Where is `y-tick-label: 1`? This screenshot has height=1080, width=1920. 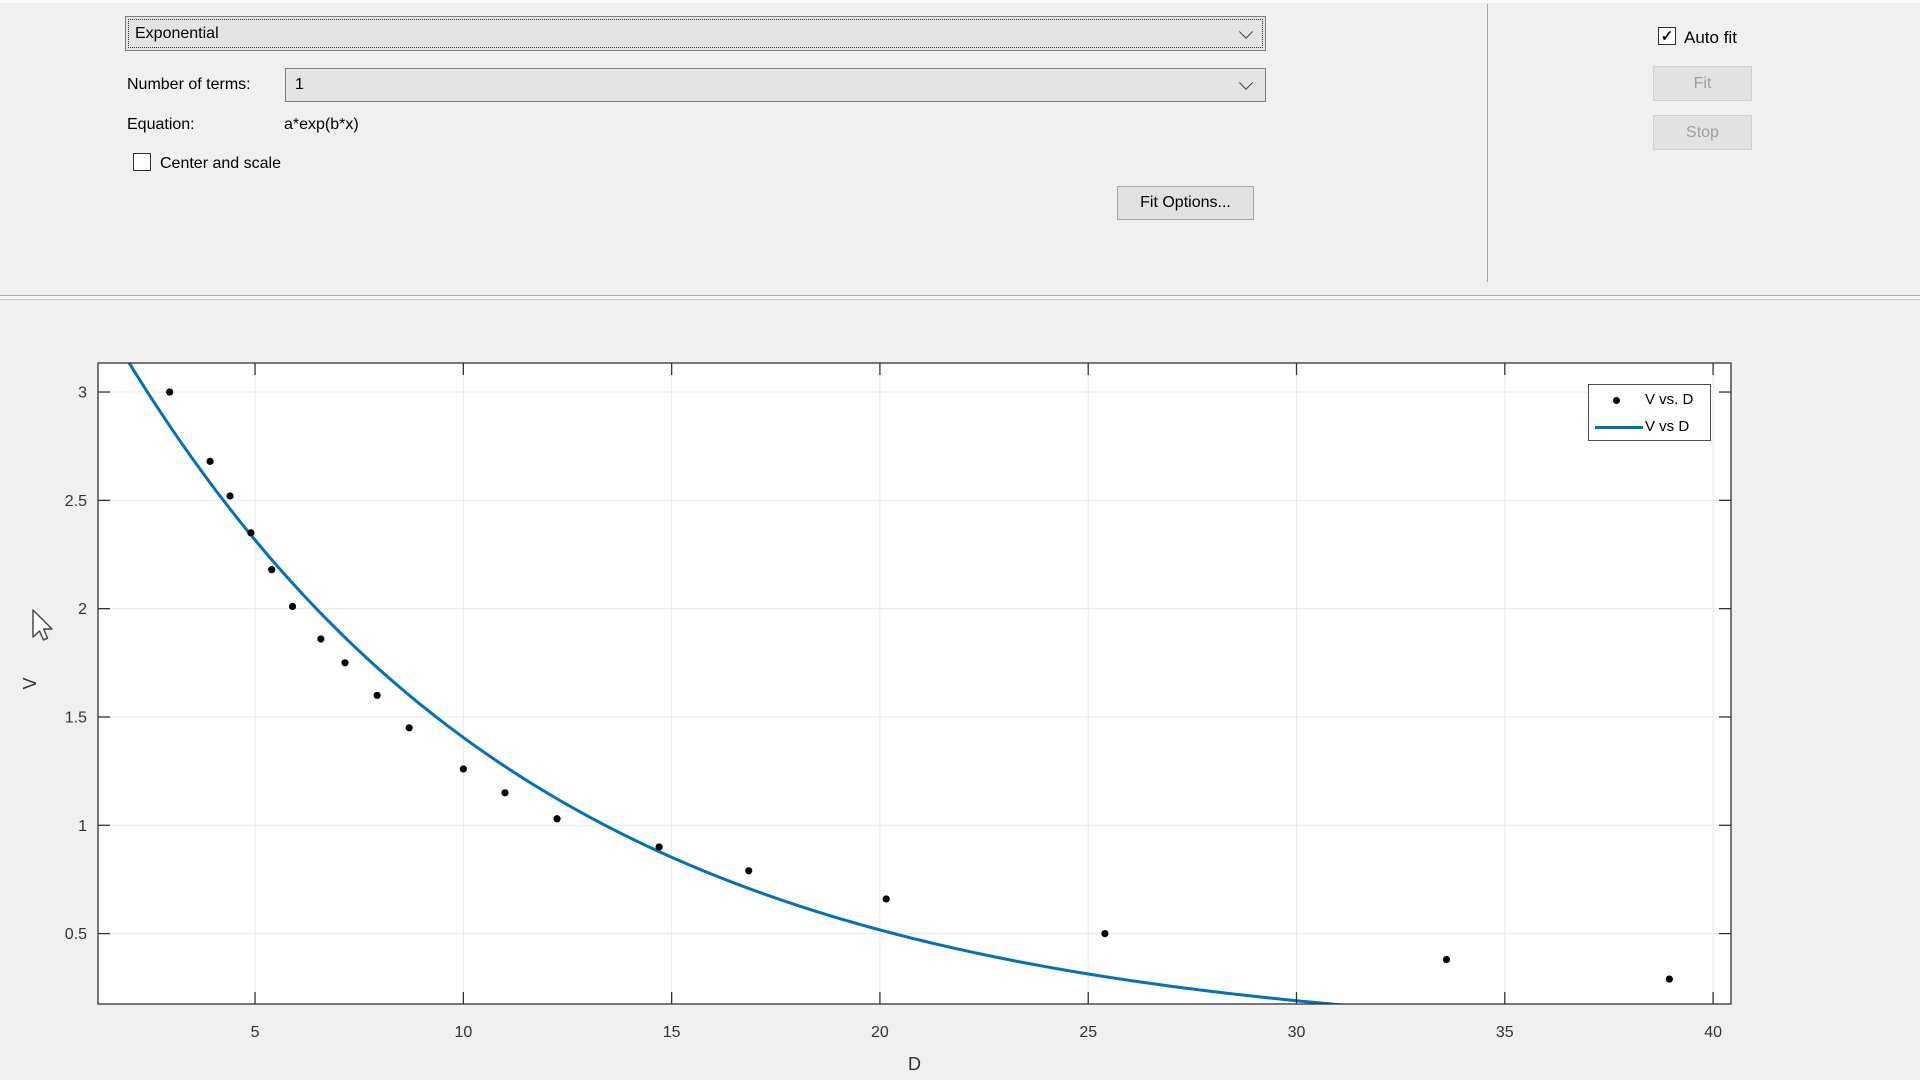 y-tick-label: 1 is located at coordinates (82, 826).